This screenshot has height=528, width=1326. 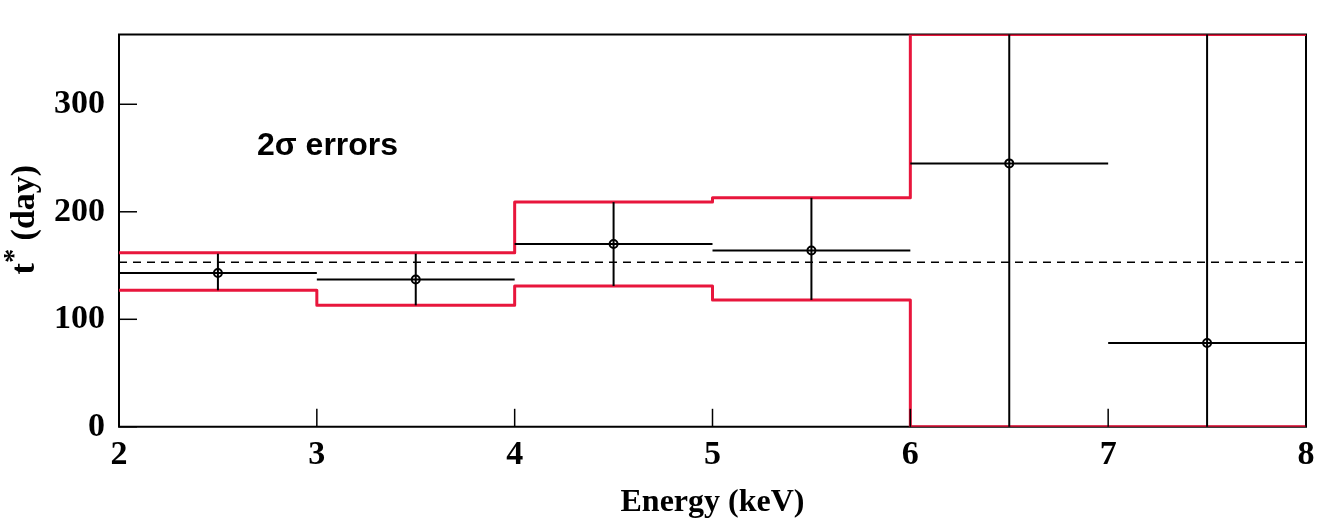 What do you see at coordinates (79, 209) in the screenshot?
I see `y-tick-label: 200` at bounding box center [79, 209].